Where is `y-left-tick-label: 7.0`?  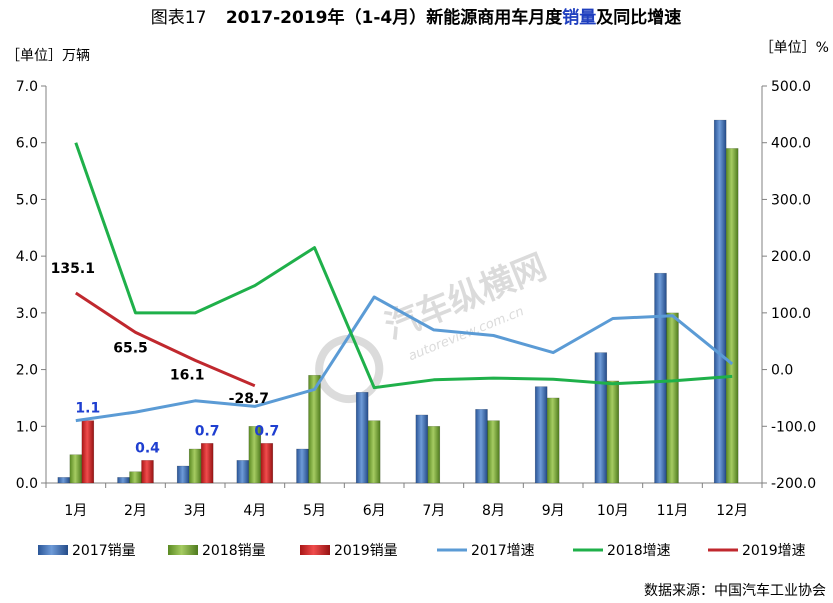 y-left-tick-label: 7.0 is located at coordinates (27, 87).